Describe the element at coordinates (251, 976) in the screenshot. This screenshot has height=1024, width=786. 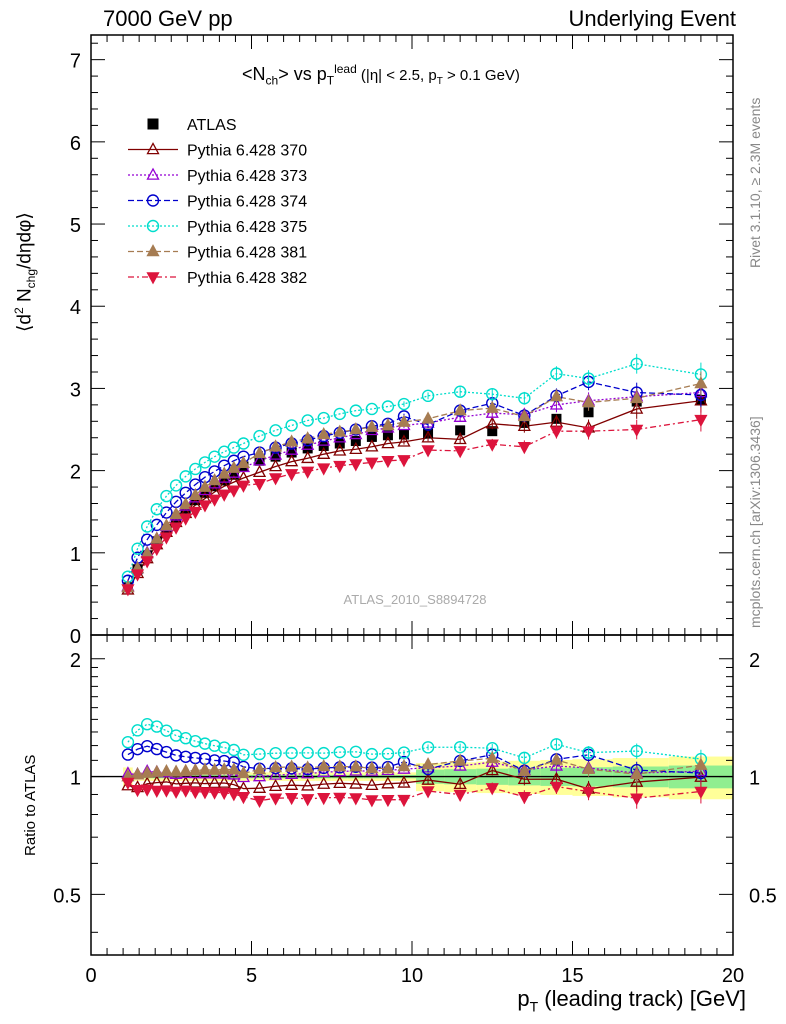
I see `x-tick-label: 5` at that location.